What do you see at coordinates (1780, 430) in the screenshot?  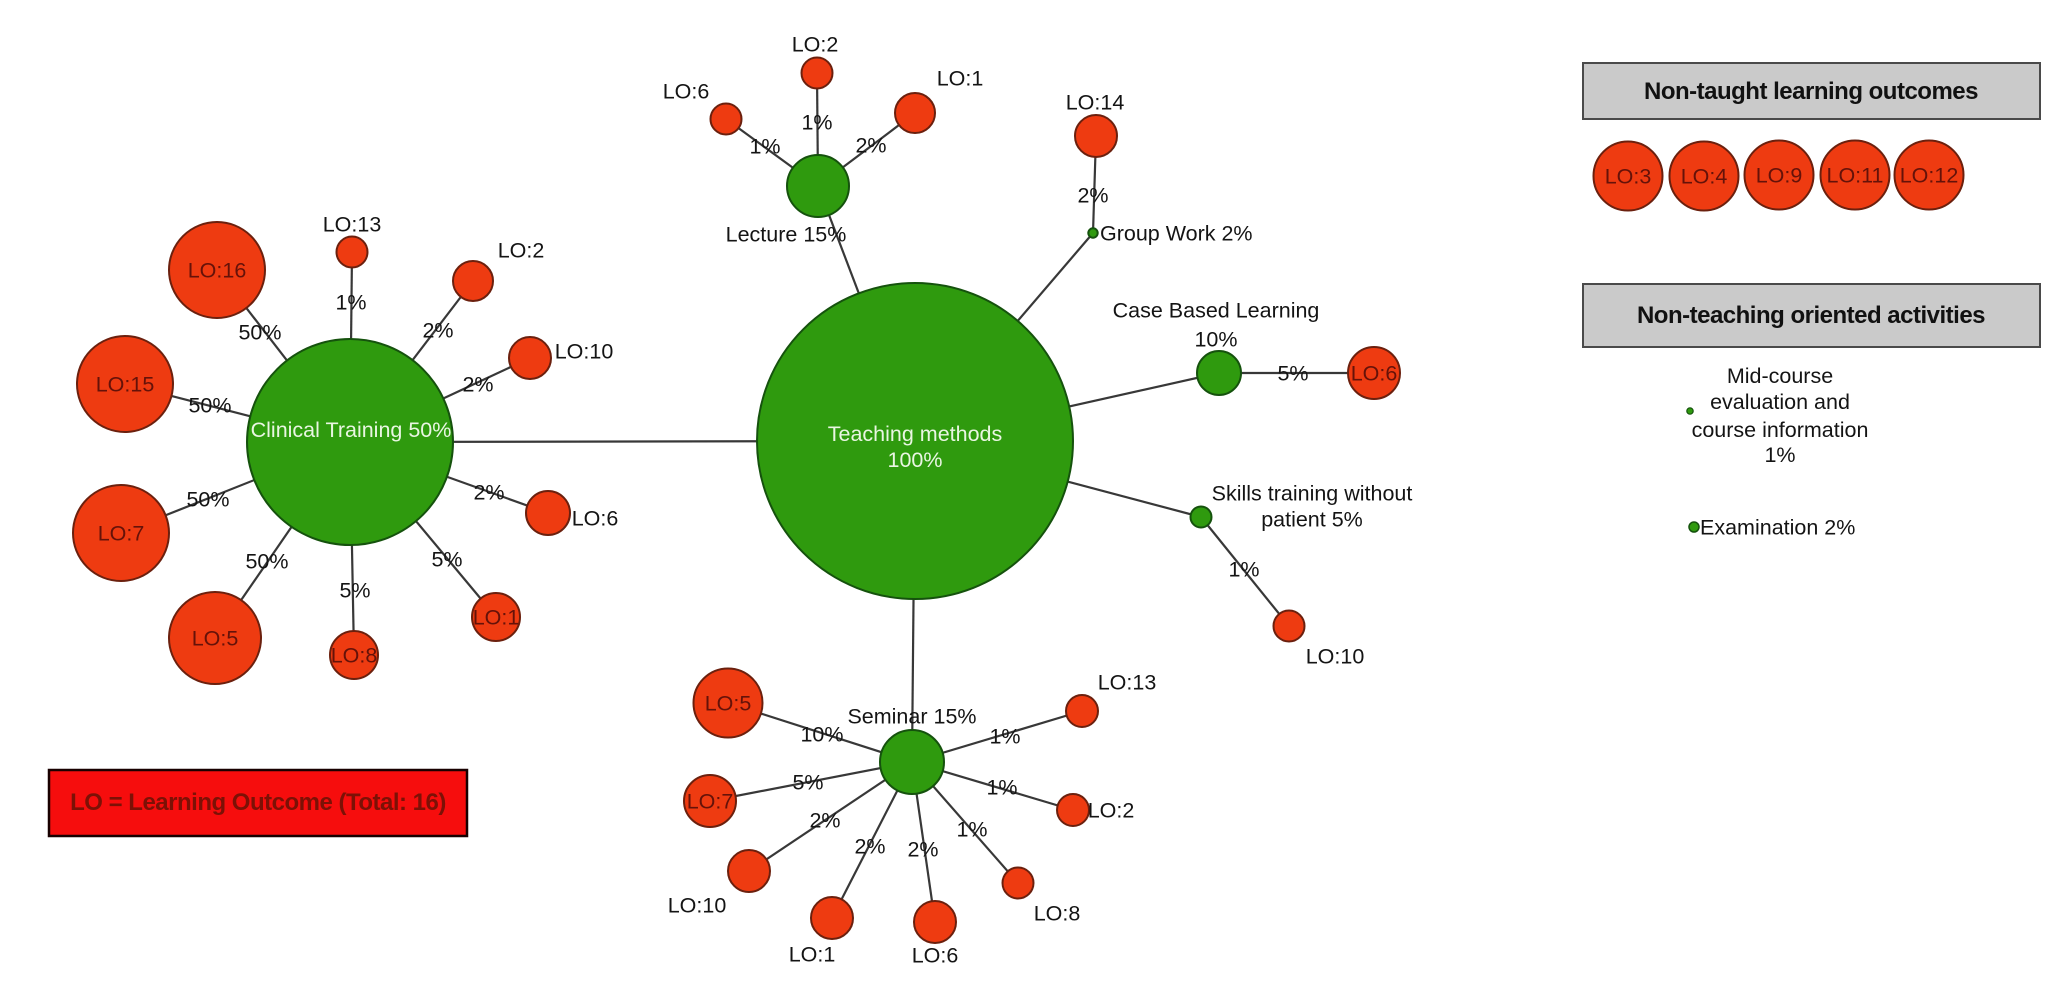 I see `svg-text: course information` at bounding box center [1780, 430].